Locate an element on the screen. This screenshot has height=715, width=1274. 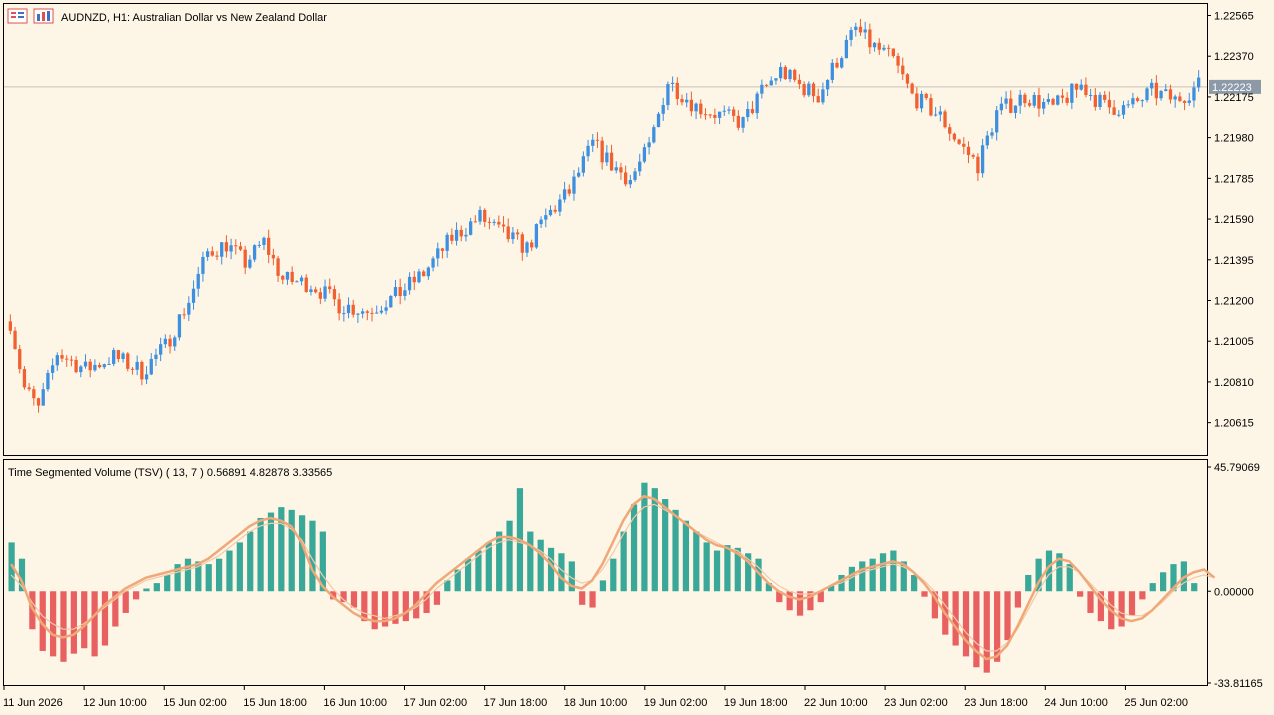
time-tick-label: 12 Jun 10:00 is located at coordinates (115, 703).